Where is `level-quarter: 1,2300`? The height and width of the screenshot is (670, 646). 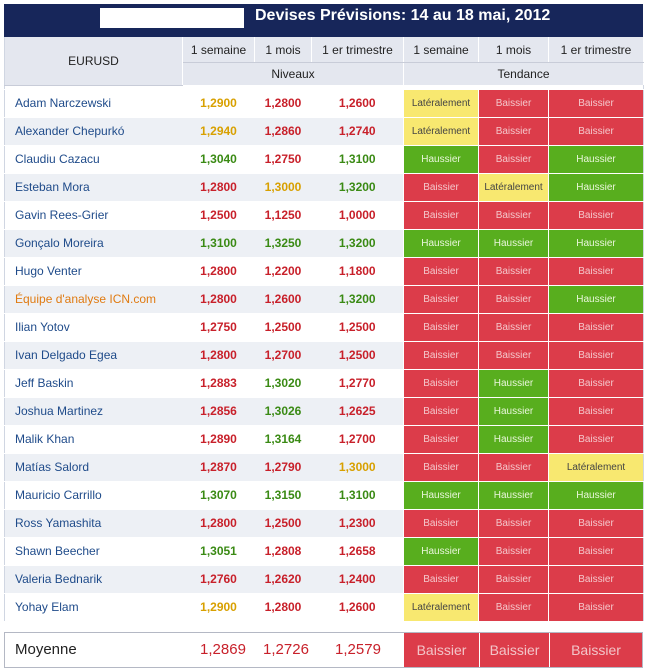
level-quarter: 1,2300 is located at coordinates (357, 522).